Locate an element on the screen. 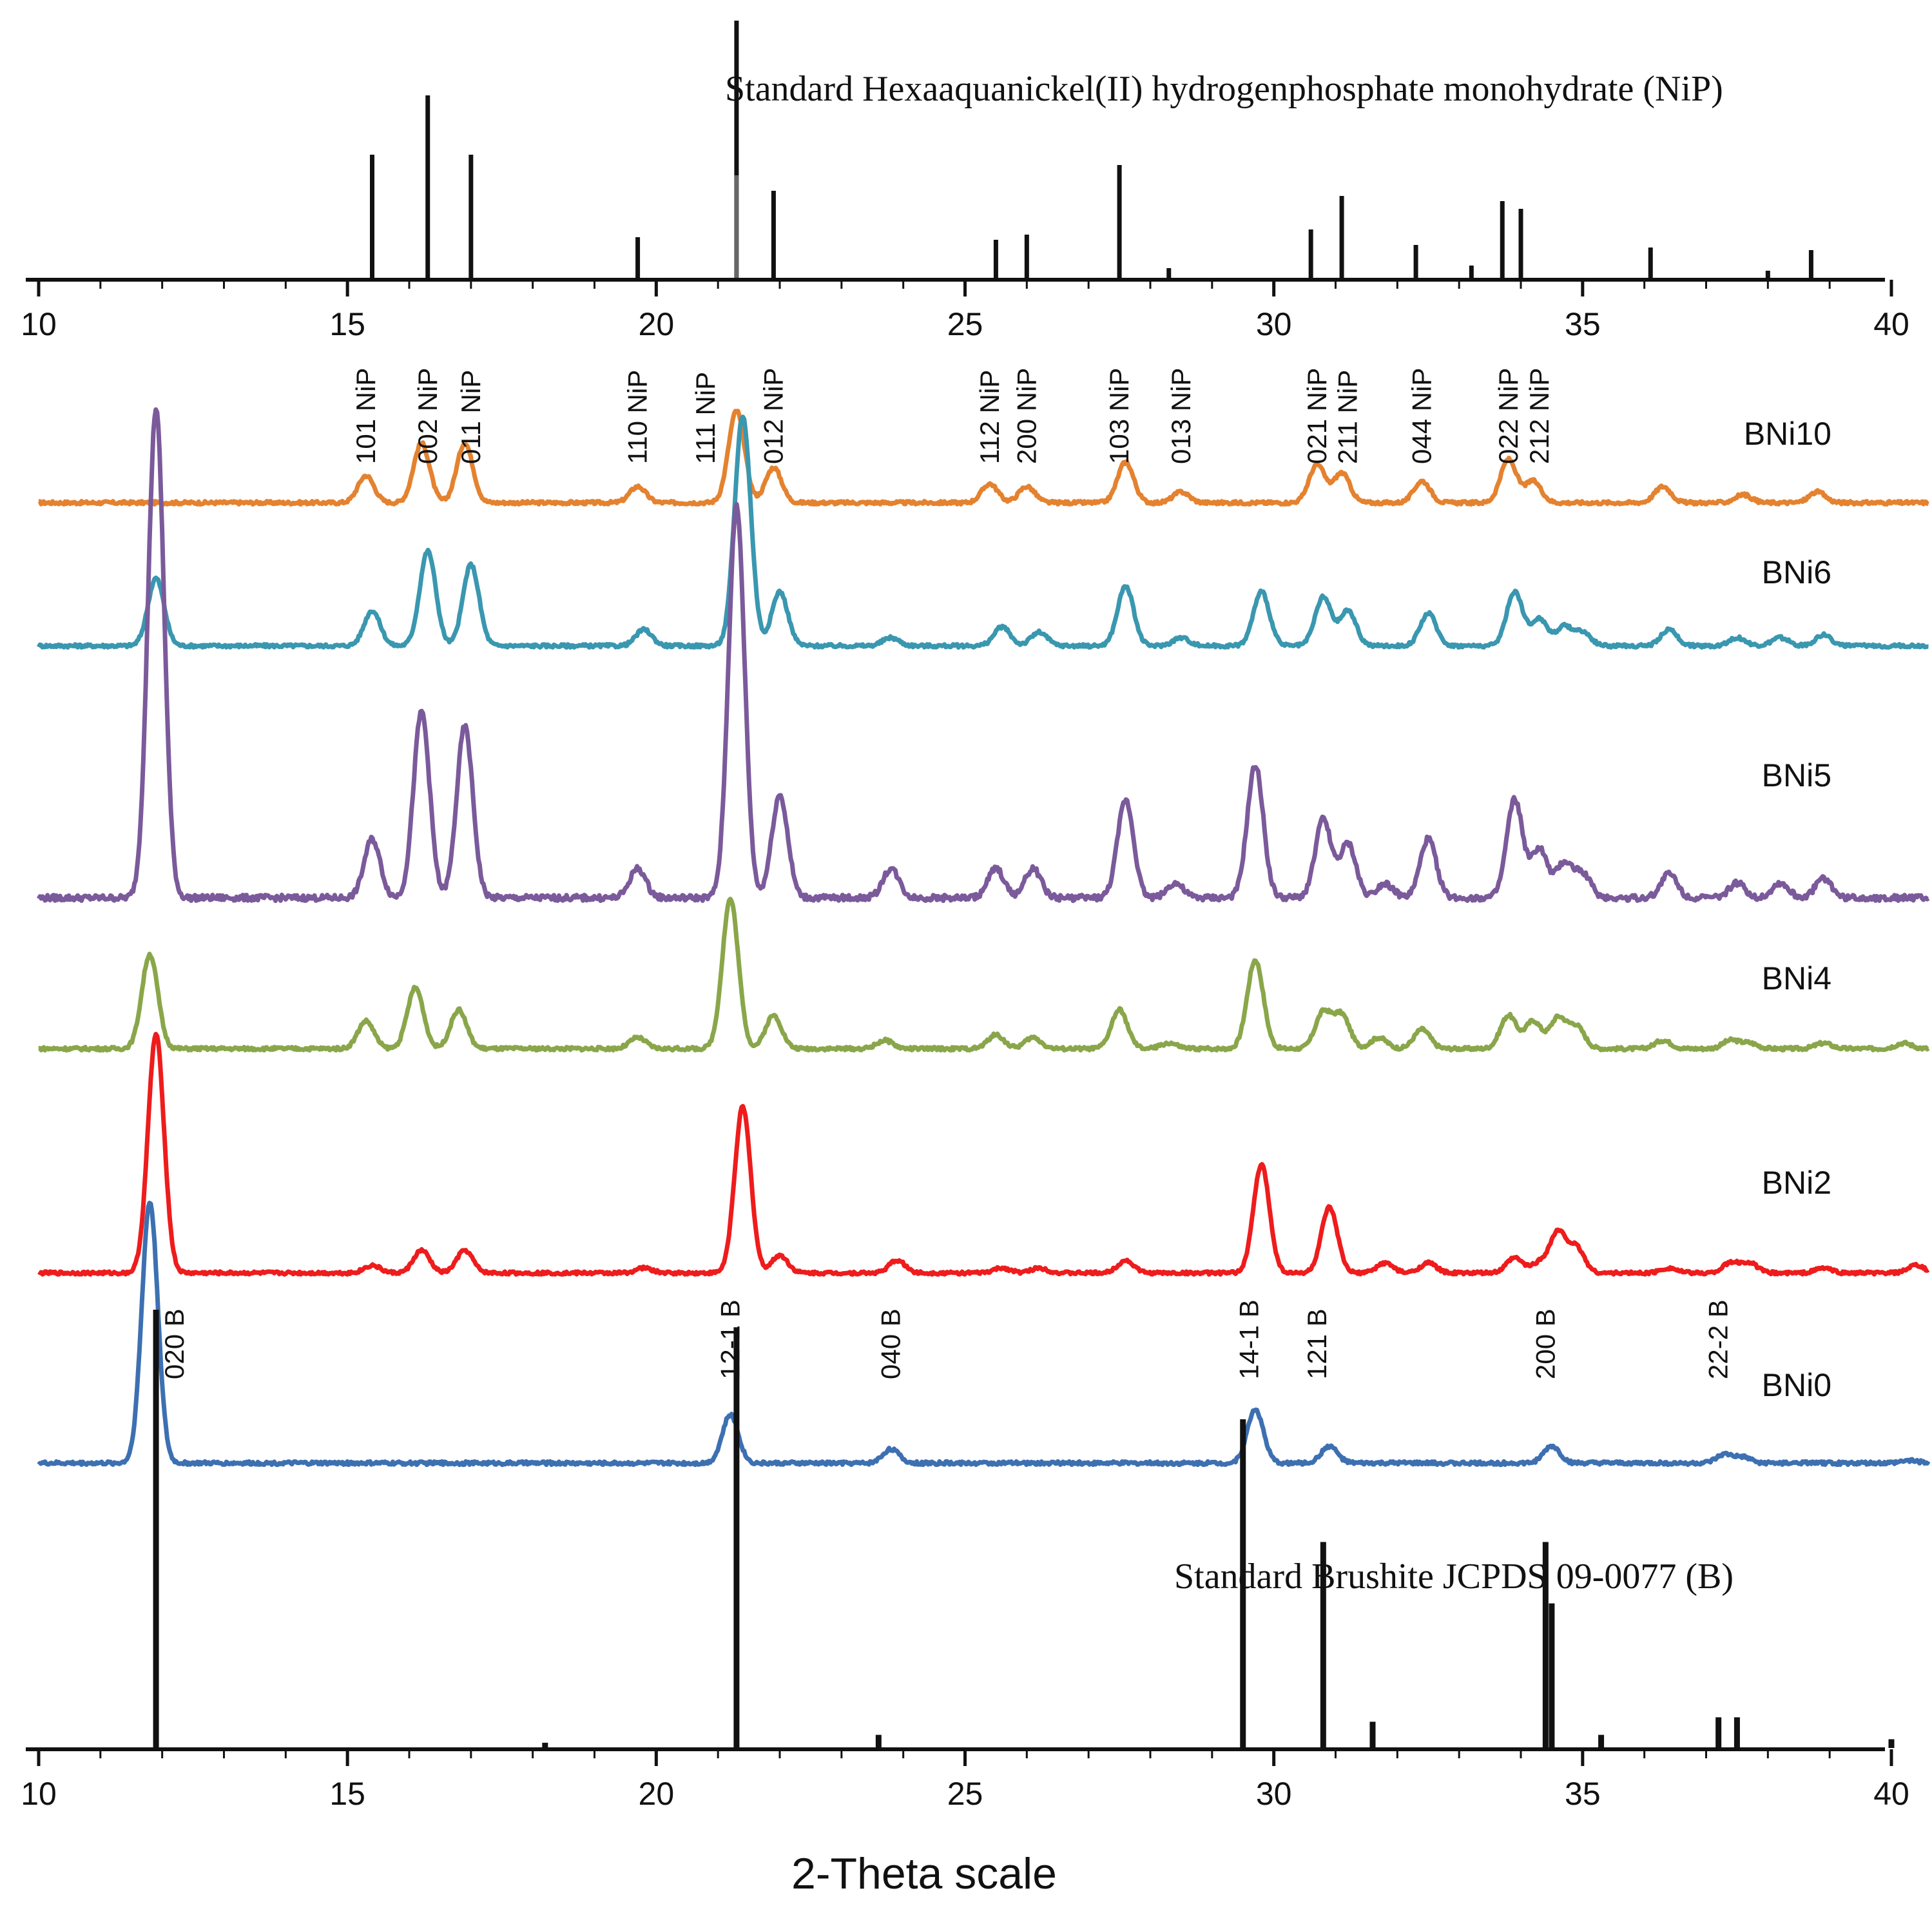 The width and height of the screenshot is (1932, 1913). peak-label: 103 NiP is located at coordinates (1119, 416).